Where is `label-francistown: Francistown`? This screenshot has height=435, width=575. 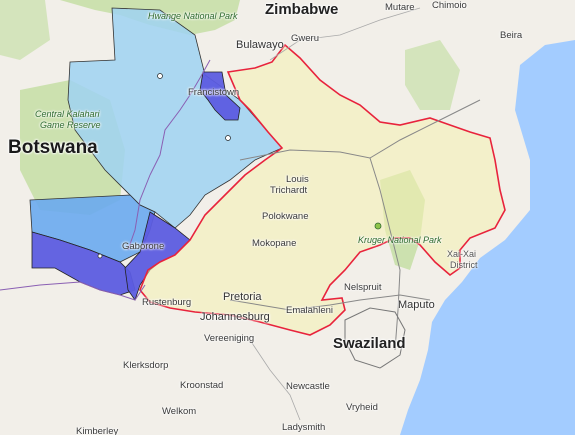 label-francistown: Francistown is located at coordinates (214, 92).